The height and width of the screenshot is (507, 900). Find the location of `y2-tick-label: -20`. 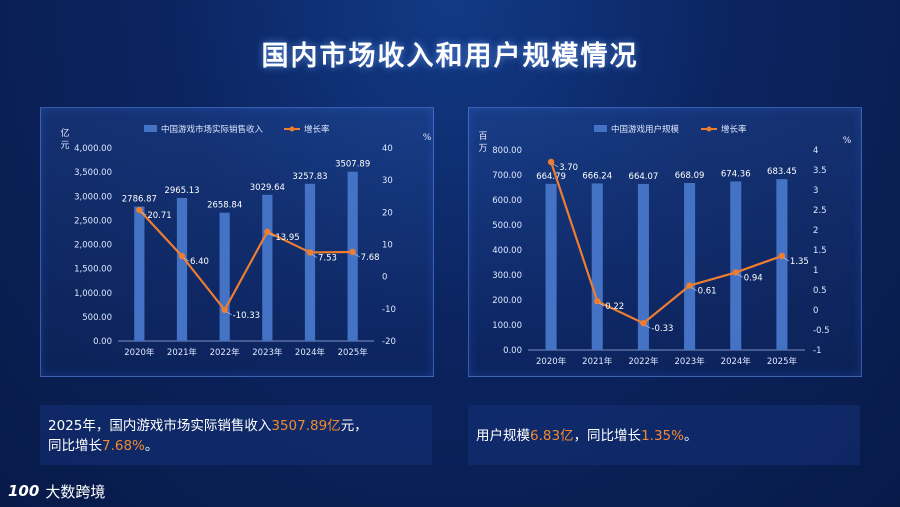

y2-tick-label: -20 is located at coordinates (389, 342).